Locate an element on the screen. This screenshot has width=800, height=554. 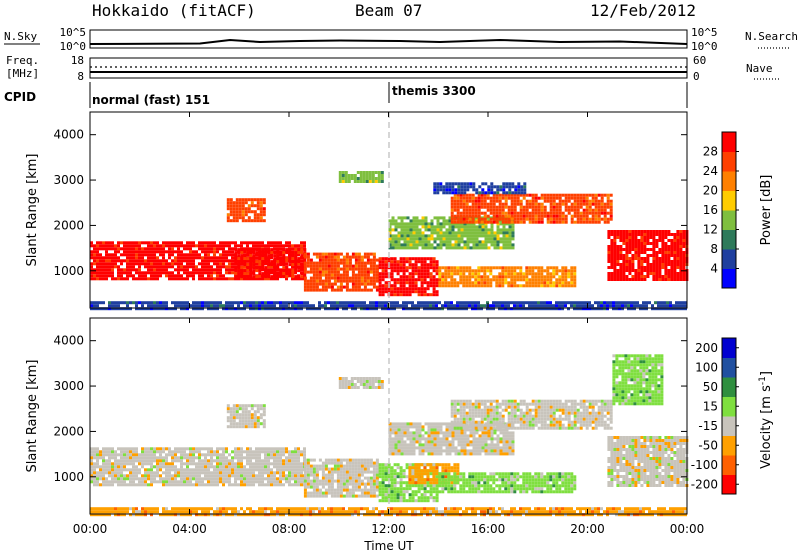
power-ytick-label: 4000 is located at coordinates (68, 135).